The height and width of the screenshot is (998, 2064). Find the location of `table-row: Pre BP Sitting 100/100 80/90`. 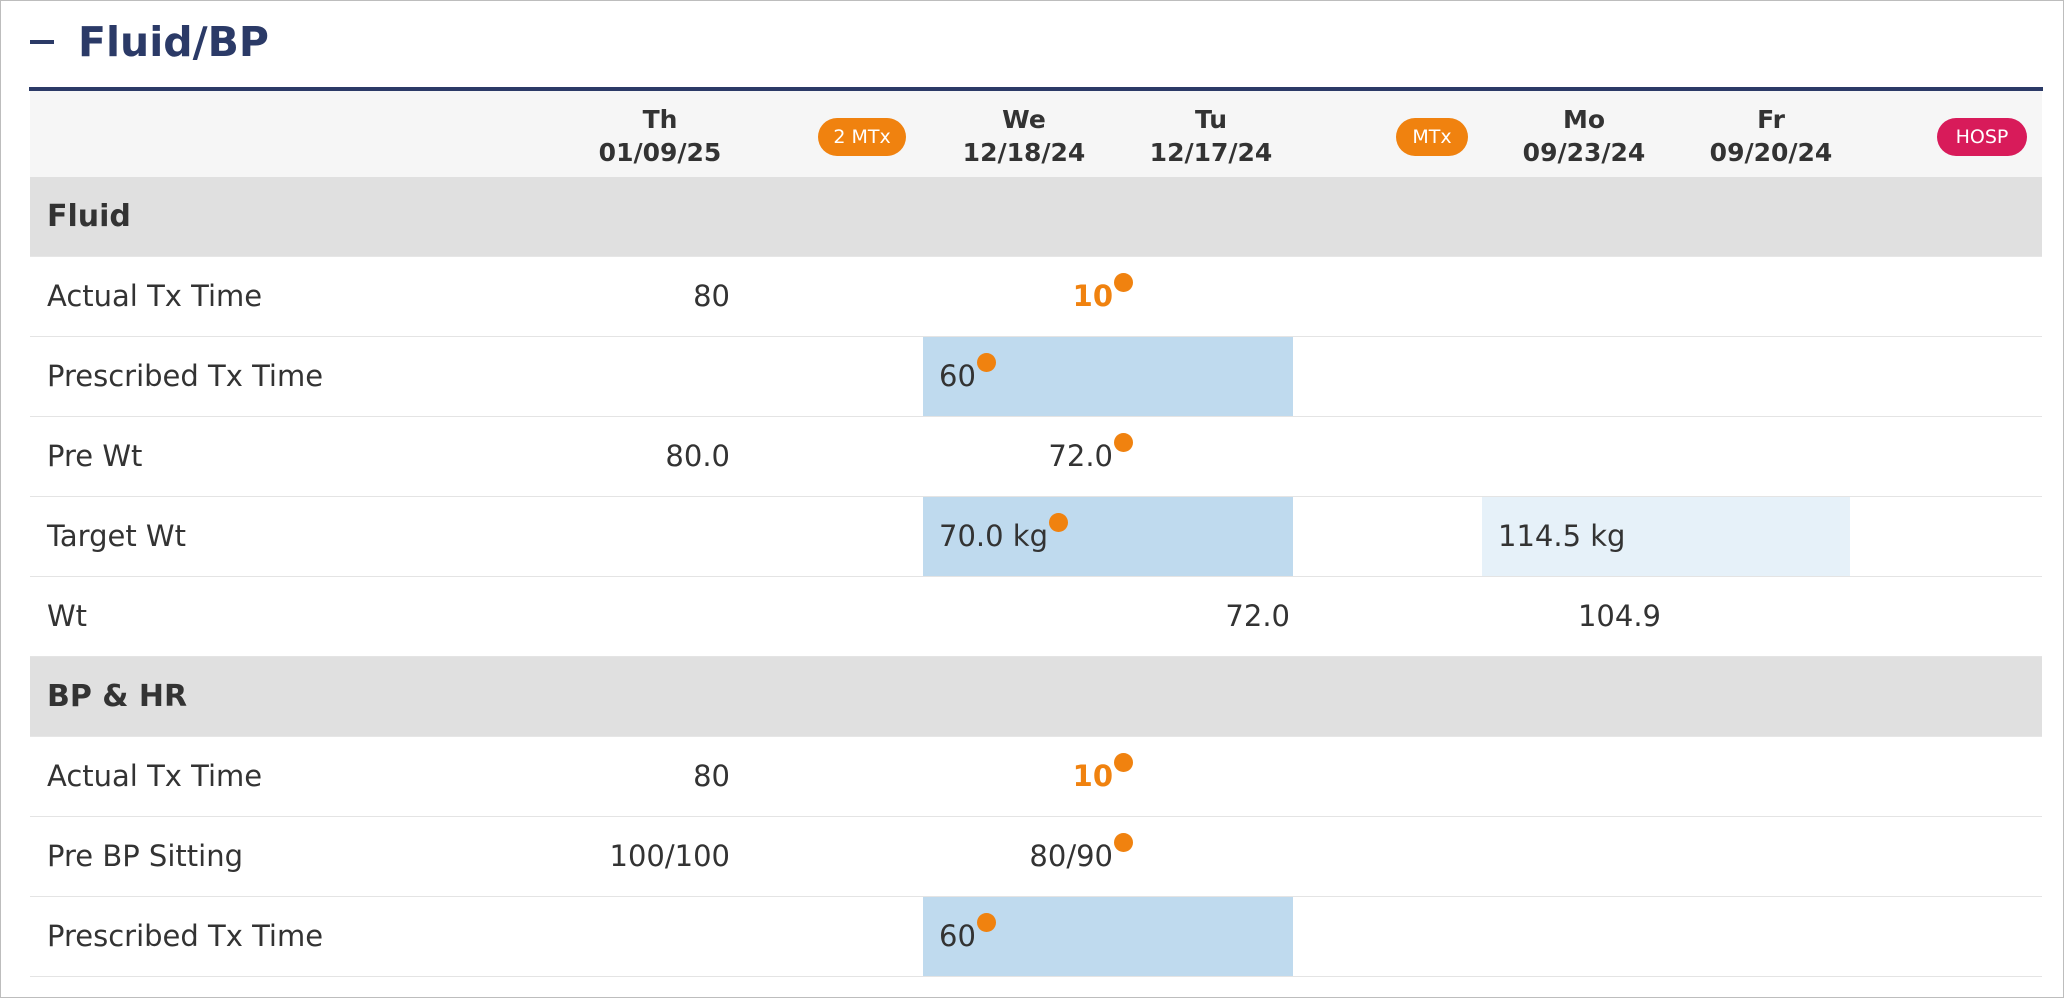

table-row: Pre BP Sitting 100/100 80/90 is located at coordinates (1036, 857).